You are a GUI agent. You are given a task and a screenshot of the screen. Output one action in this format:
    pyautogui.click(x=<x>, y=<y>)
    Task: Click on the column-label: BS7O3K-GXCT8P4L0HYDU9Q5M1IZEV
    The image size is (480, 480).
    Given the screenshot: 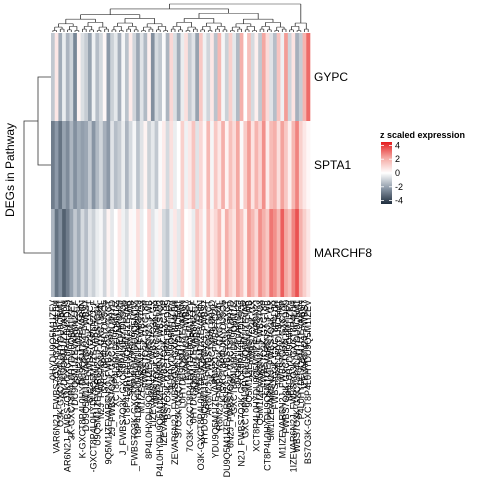 What is the action you would take?
    pyautogui.click(x=308, y=382)
    